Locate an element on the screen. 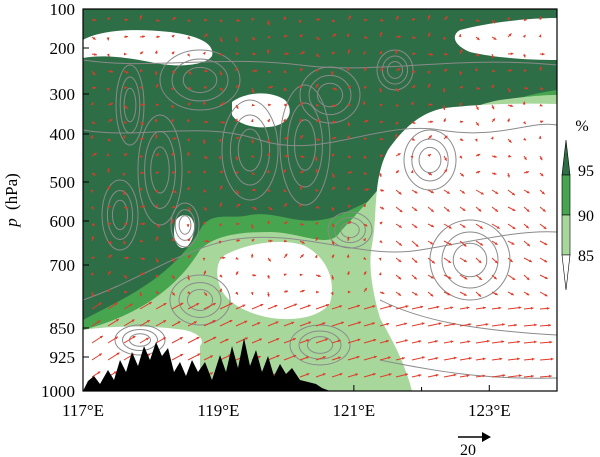 Image resolution: width=600 pixels, height=457 pixels. rh-low-region-east-top is located at coordinates (505, 39).